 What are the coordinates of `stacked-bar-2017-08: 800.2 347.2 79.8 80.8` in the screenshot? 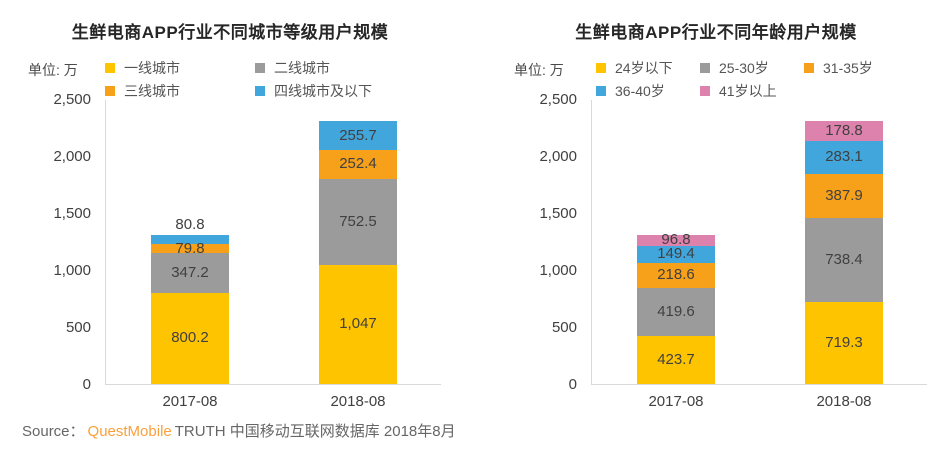 It's located at (190, 300).